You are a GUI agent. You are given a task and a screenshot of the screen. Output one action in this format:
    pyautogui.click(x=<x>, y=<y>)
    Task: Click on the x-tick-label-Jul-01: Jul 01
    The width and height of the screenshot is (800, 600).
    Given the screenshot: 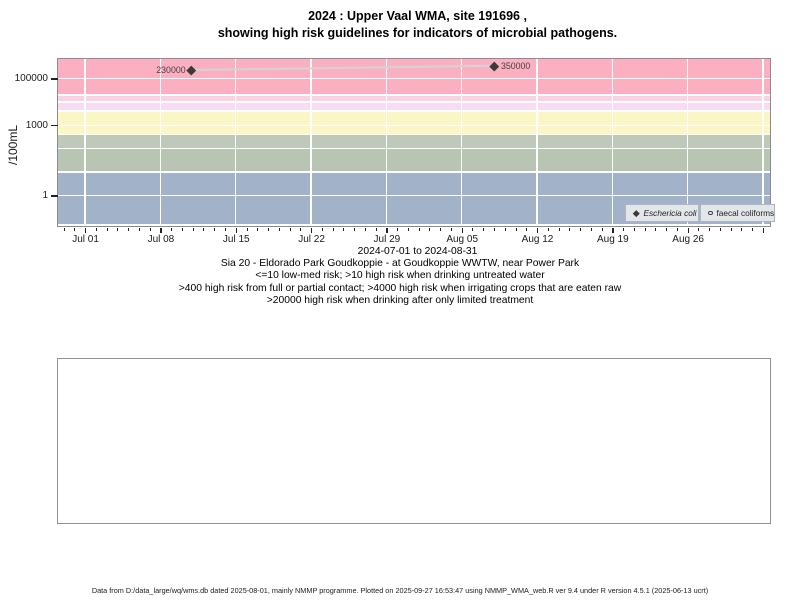 What is the action you would take?
    pyautogui.click(x=85, y=239)
    